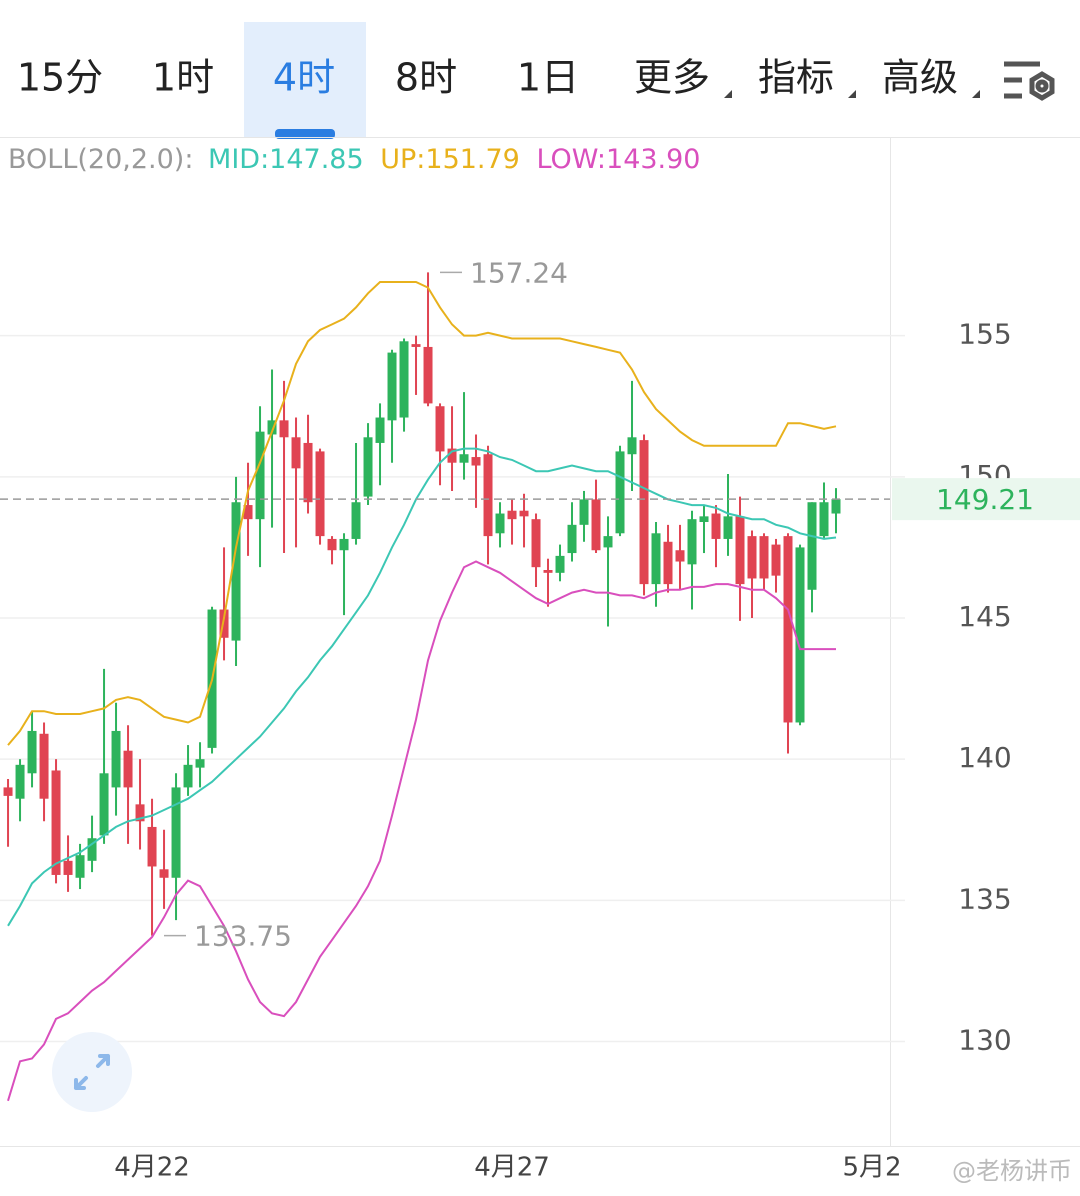  I want to click on min-marker-label: 133.75, so click(243, 936).